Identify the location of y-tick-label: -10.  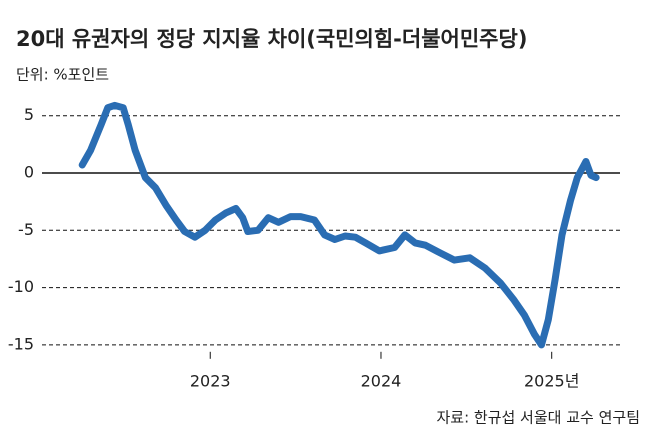
(21, 286).